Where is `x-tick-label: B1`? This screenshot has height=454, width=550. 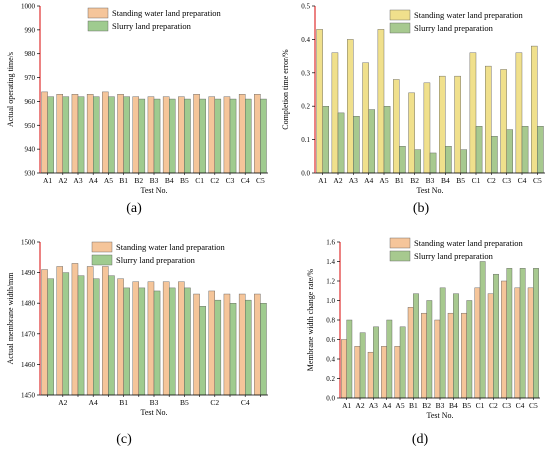
x-tick-label: B1 is located at coordinates (399, 180).